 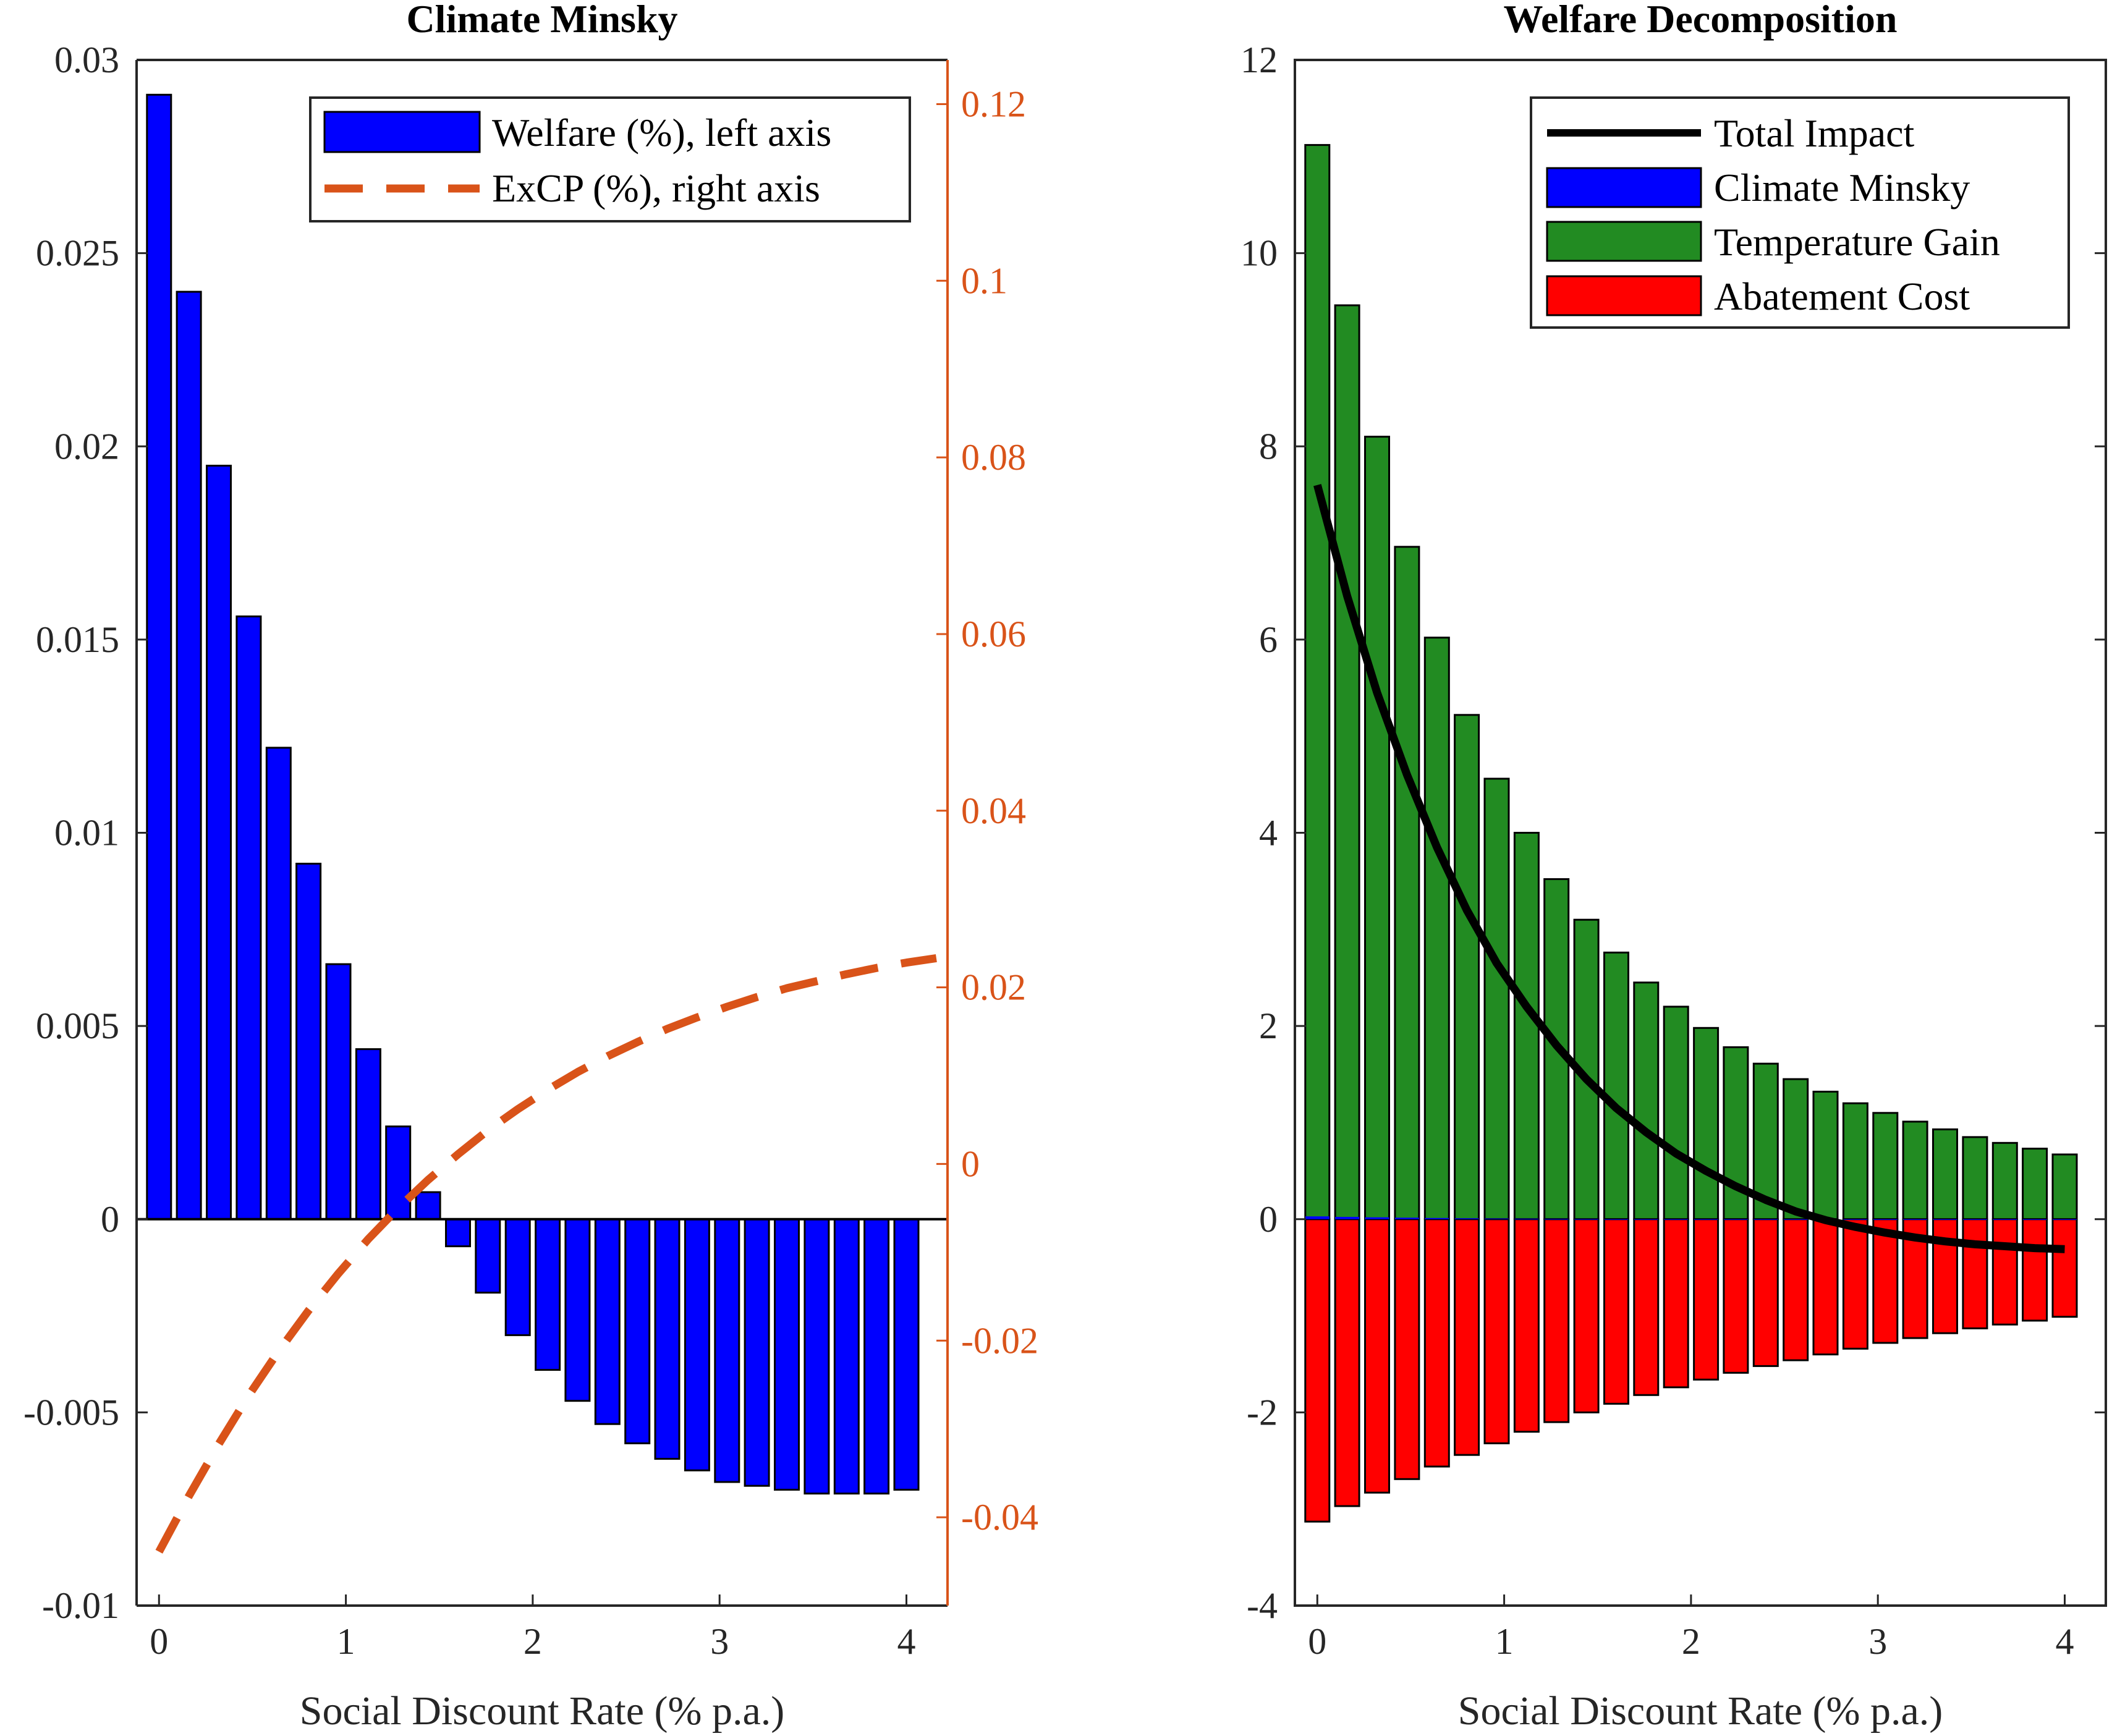 I want to click on y-tick-label: 0.005, so click(x=77, y=1026).